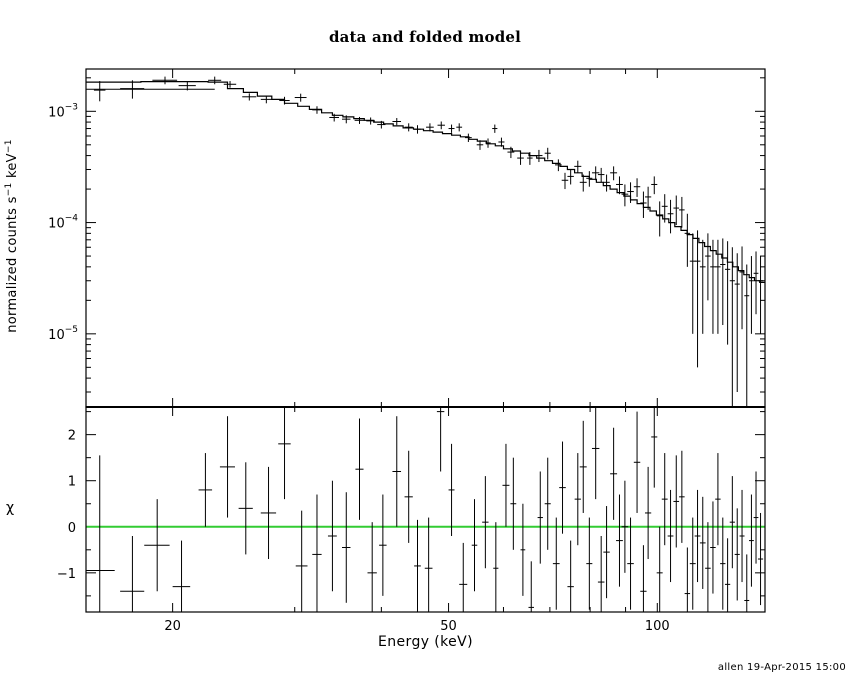  I want to click on x-axis-label: Energy (keV), so click(425, 642).